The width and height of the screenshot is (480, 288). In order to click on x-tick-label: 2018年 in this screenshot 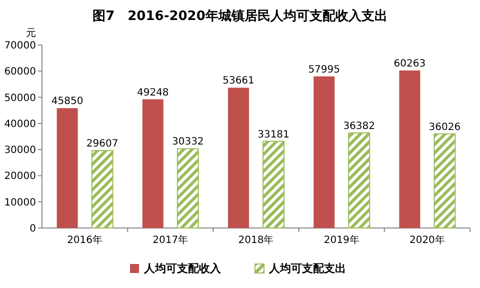, I will do `click(256, 240)`.